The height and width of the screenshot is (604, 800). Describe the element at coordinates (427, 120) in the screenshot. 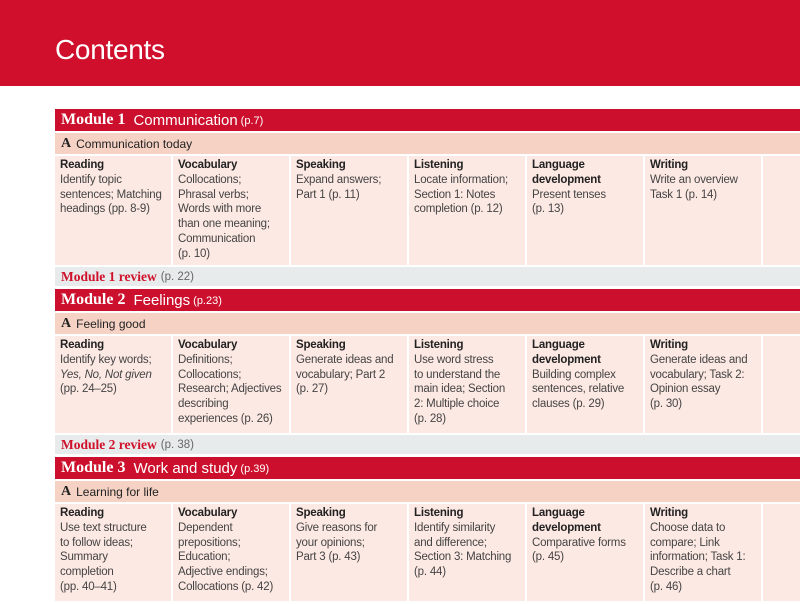

I see `module-header: Module 1 Communication (p.7)` at that location.